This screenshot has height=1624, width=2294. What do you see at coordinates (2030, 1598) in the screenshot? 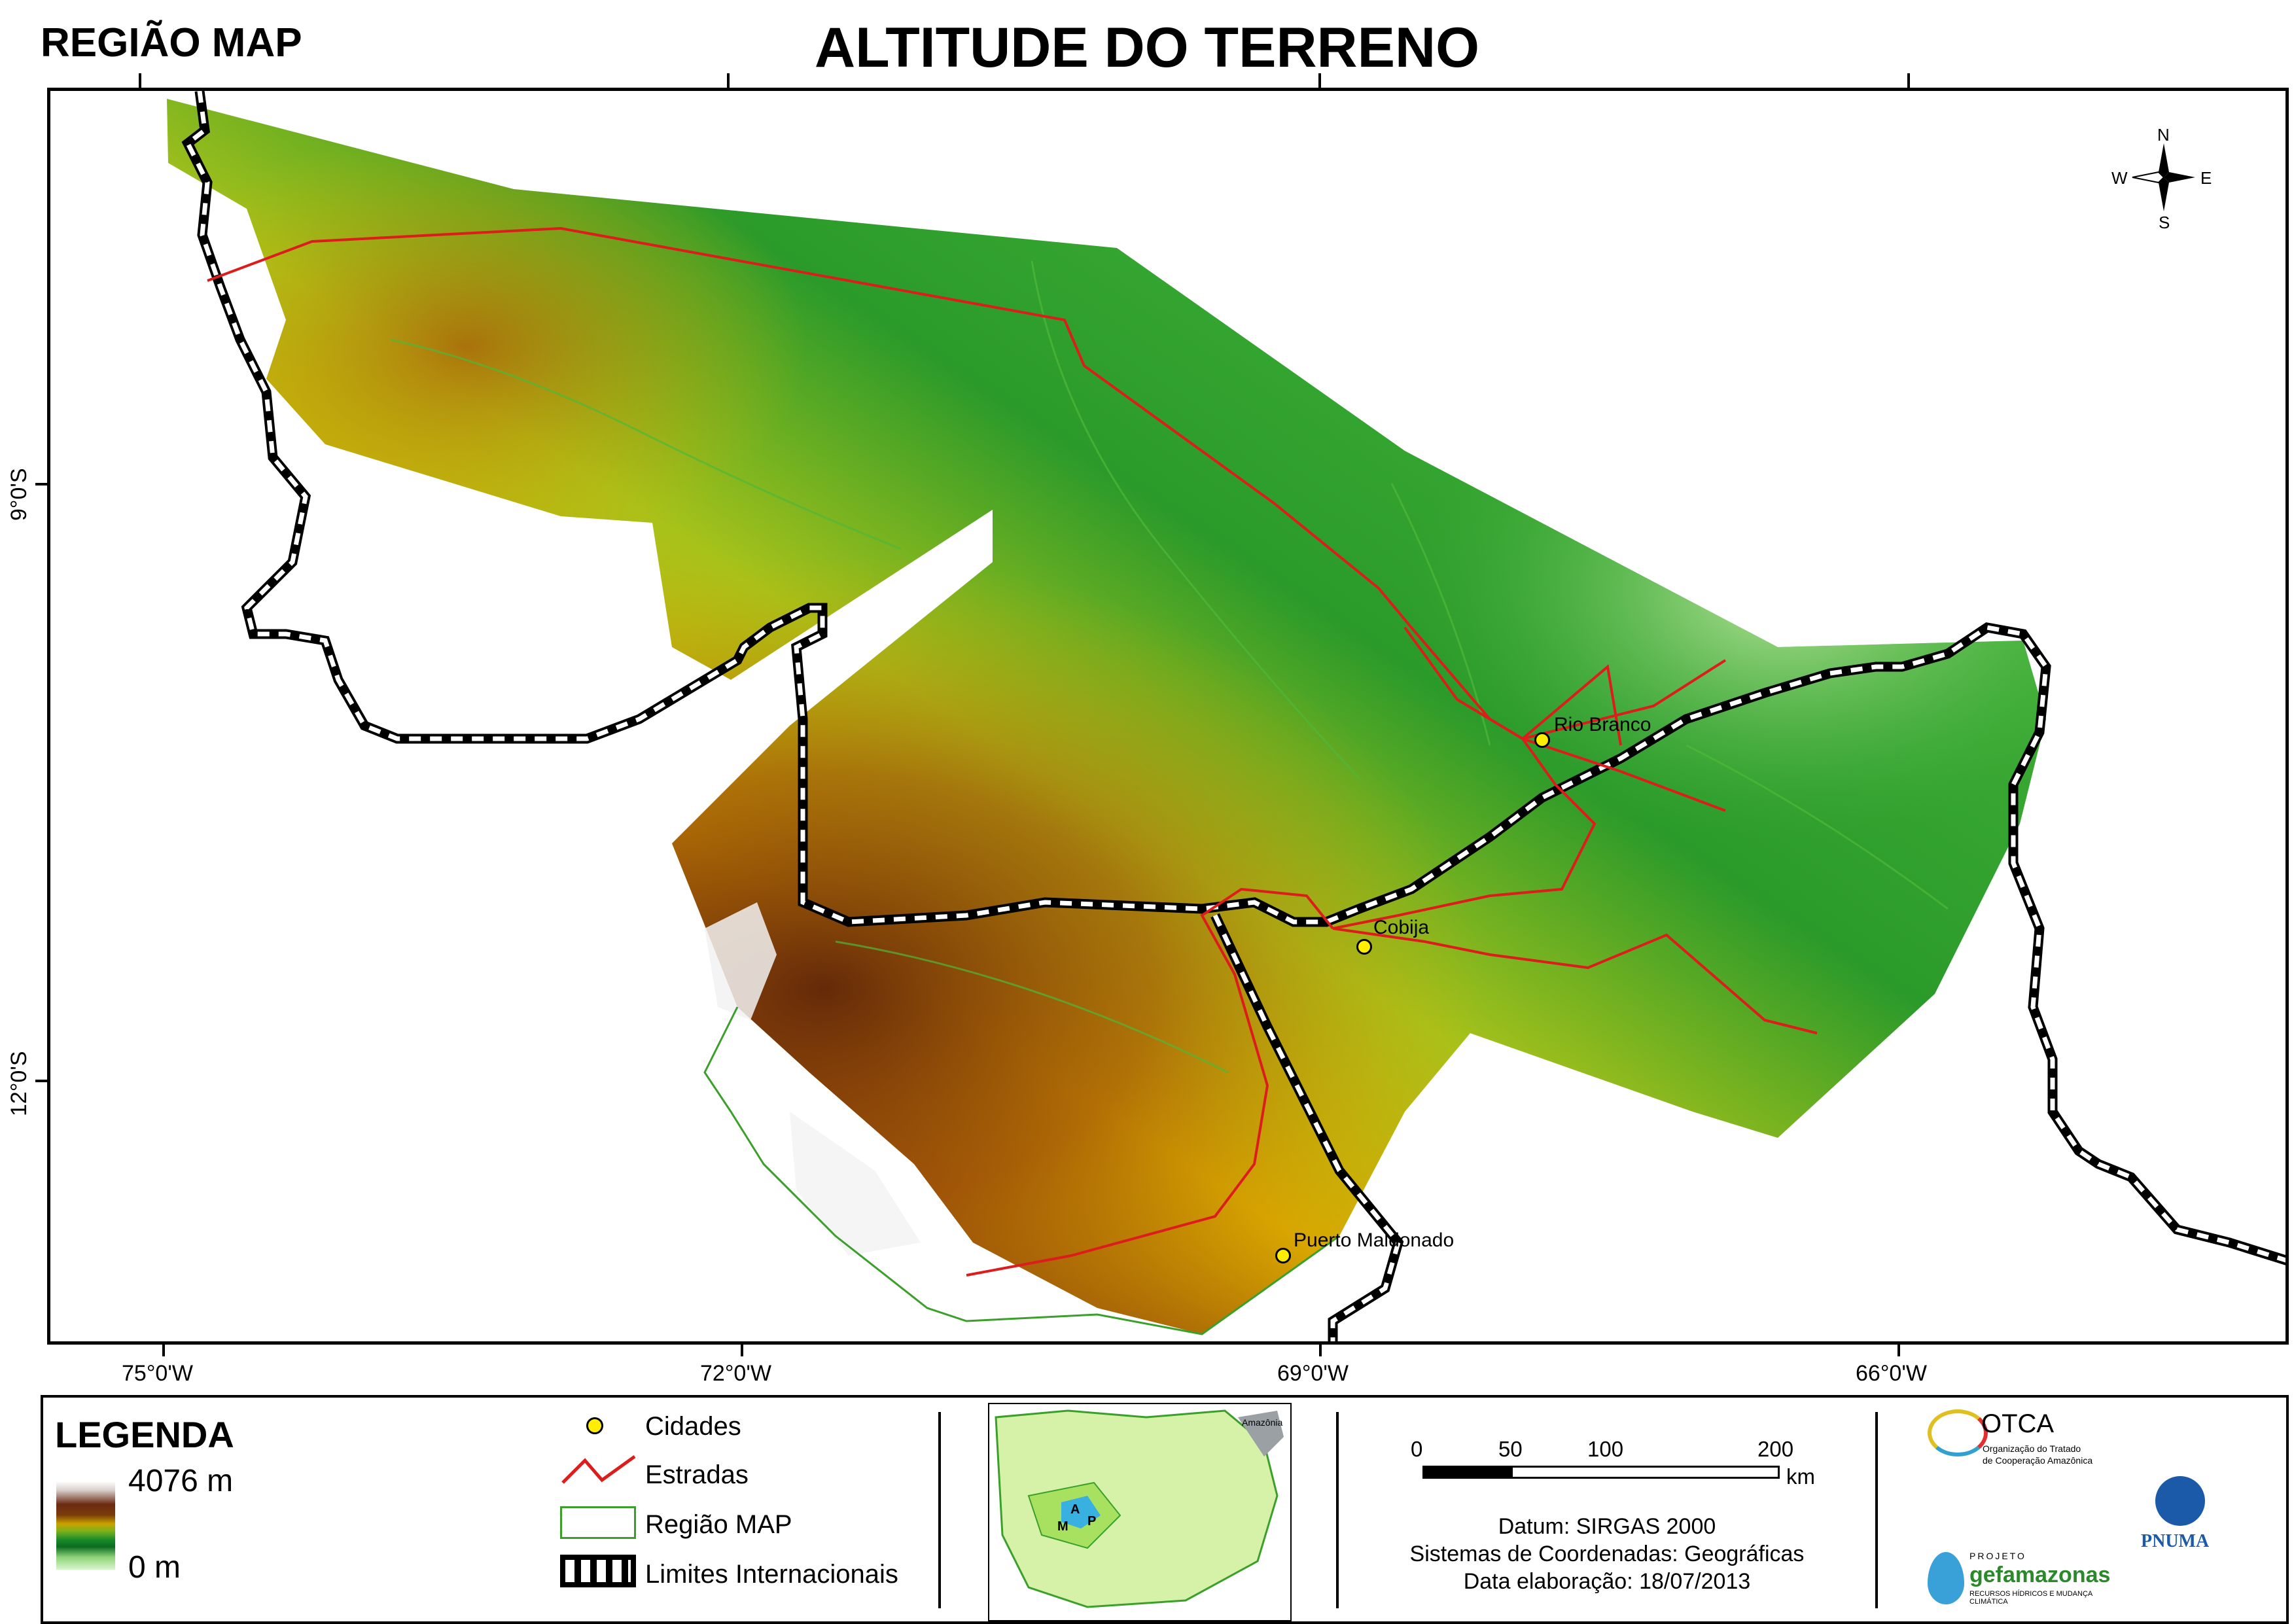
I see `gef-sub: RECURSOS HÍDRICOS E MUDANÇA CLIMÁTICA` at bounding box center [2030, 1598].